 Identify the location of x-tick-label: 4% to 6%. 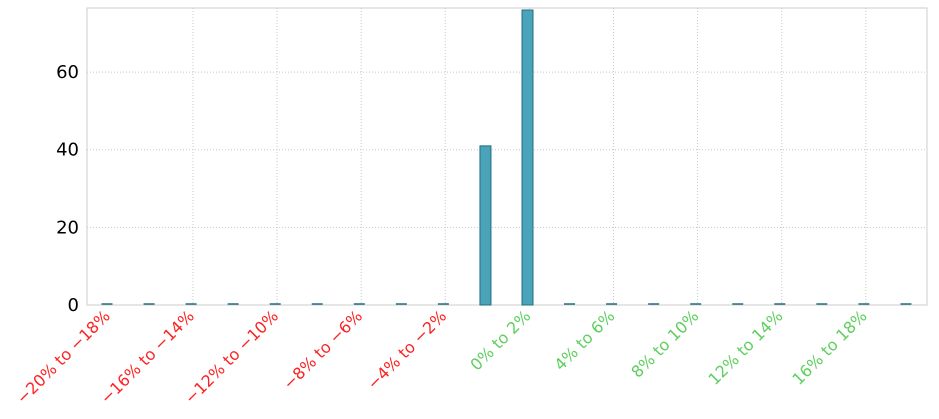
(585, 340).